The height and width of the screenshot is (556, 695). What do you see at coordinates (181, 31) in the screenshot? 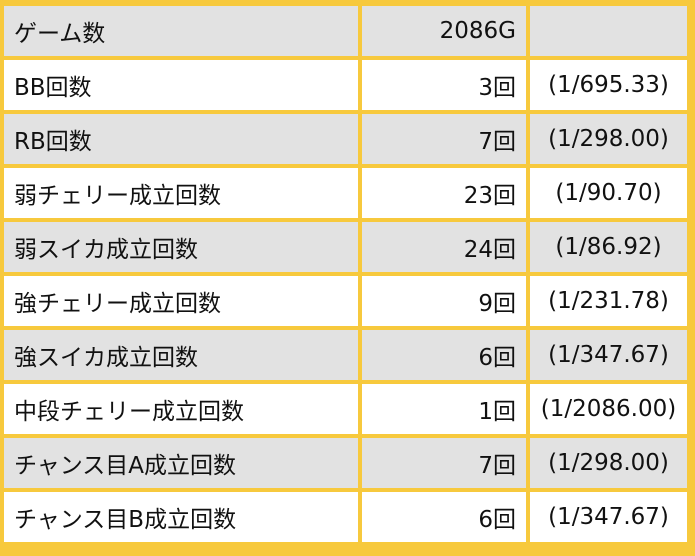
I see `row-label: ゲーム数` at bounding box center [181, 31].